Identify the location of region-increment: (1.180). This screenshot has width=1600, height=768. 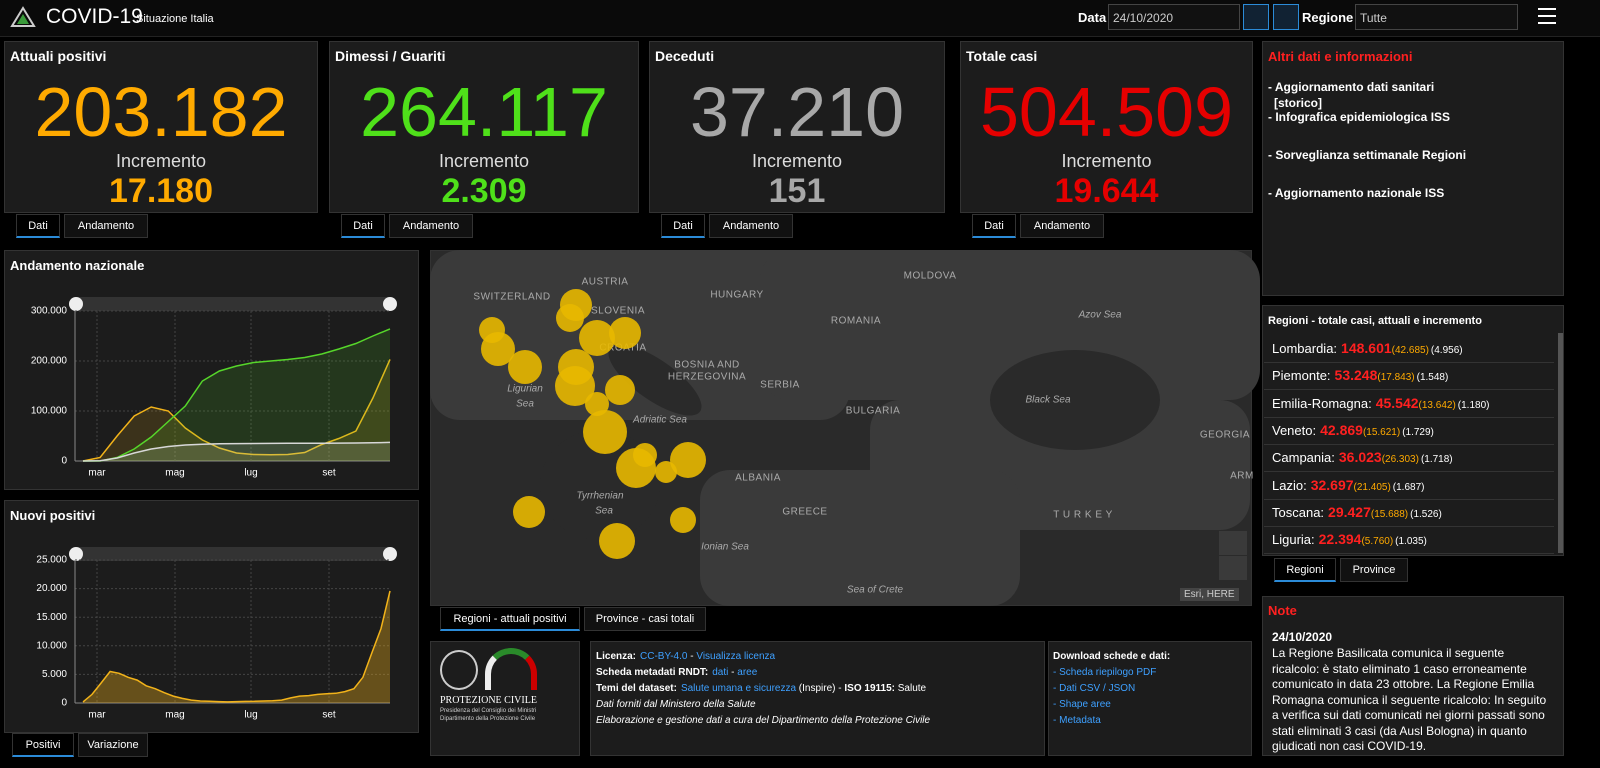
(1473, 405).